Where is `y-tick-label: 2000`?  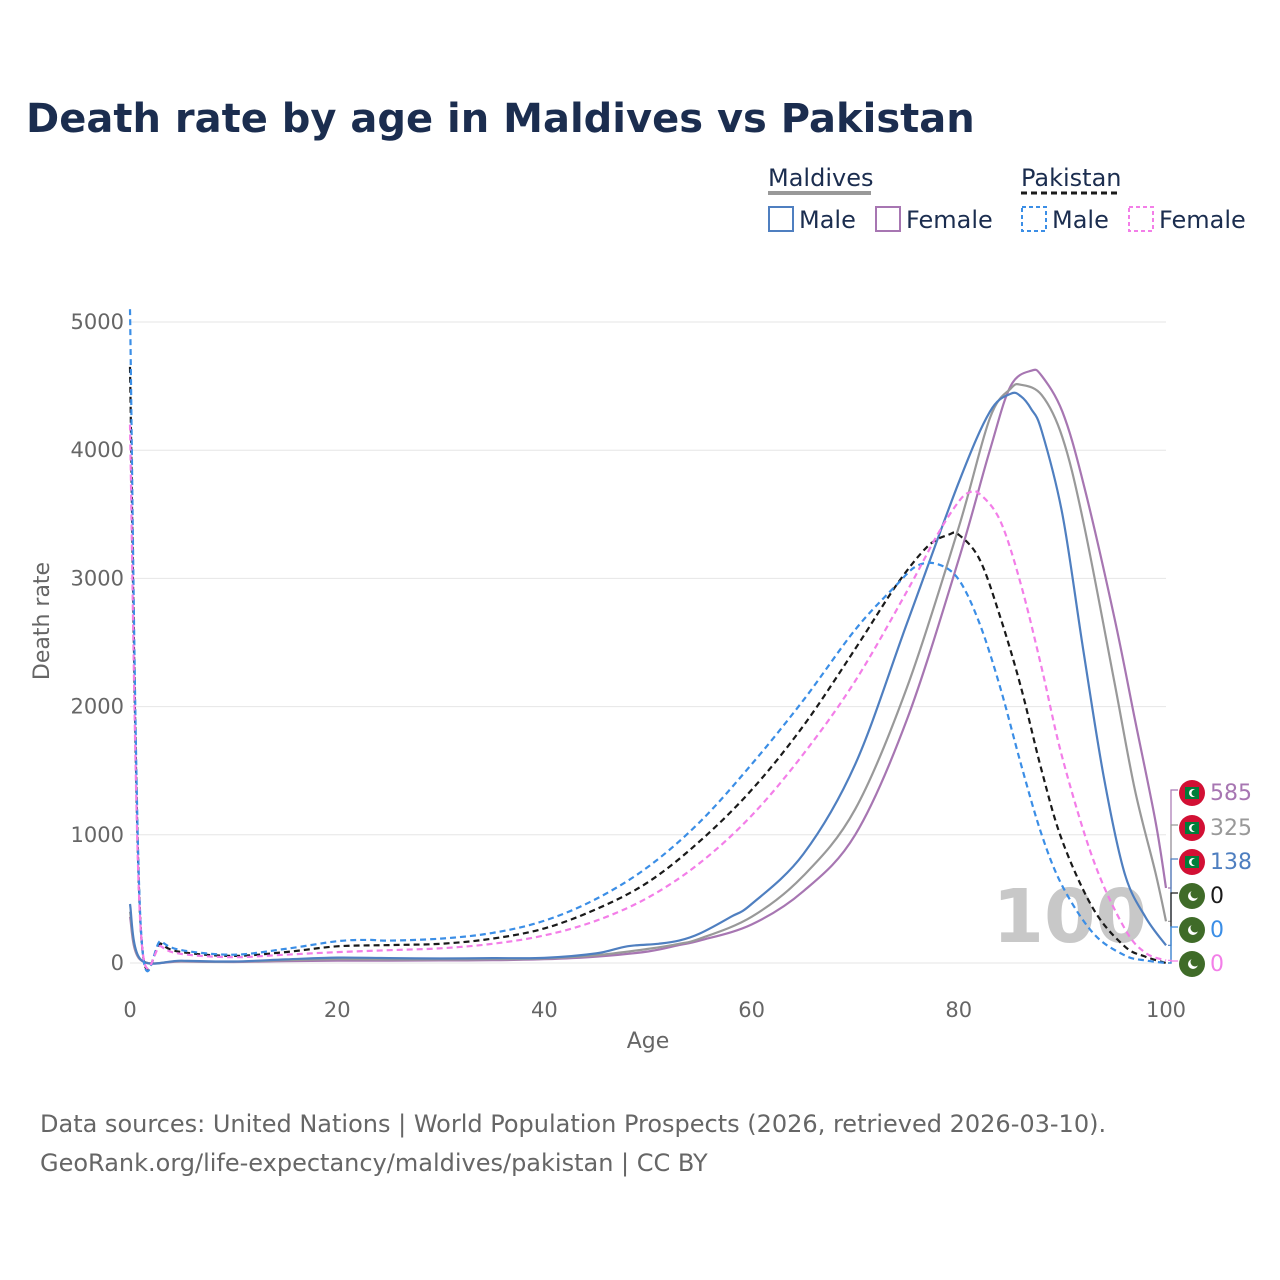
y-tick-label: 2000 is located at coordinates (97, 707).